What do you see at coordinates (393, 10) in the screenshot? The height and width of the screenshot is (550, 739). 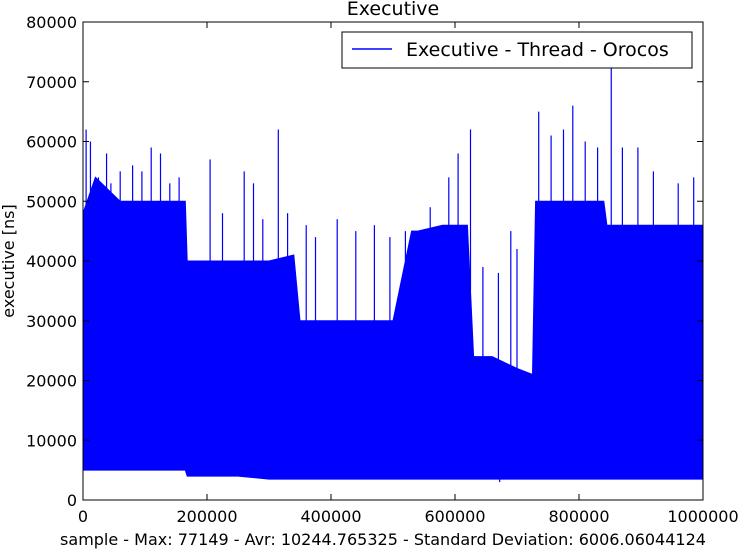 I see `chart-title: Executive` at bounding box center [393, 10].